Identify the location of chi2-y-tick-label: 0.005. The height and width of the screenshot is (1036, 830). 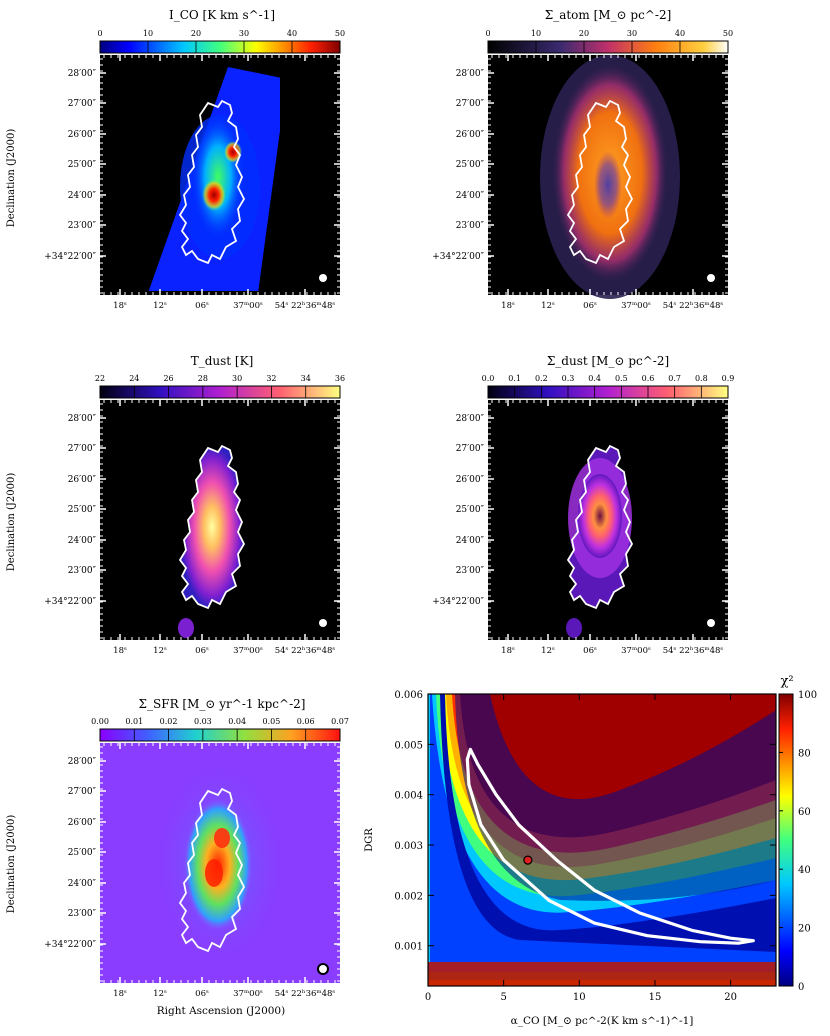
(408, 745).